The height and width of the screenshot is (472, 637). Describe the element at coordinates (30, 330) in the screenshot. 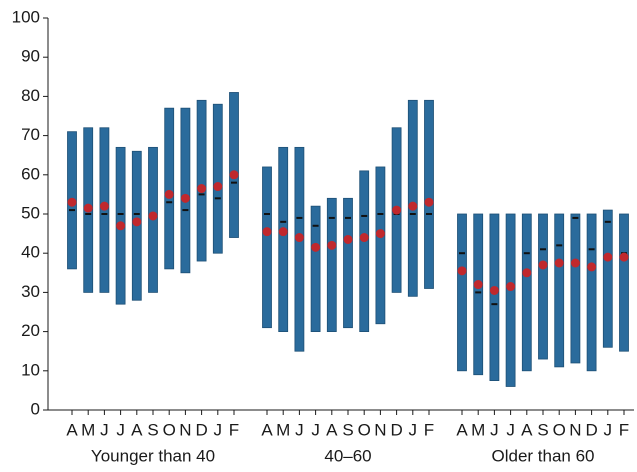

I see `y-tick-label: 20` at that location.